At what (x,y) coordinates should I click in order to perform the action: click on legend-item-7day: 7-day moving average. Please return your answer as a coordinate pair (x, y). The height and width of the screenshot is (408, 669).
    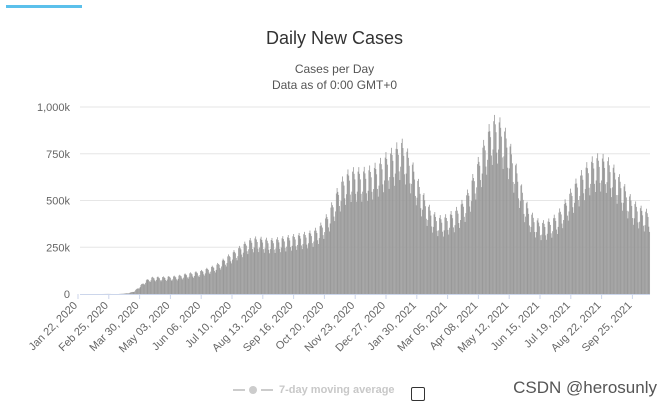
    Looking at the image, I should click on (314, 390).